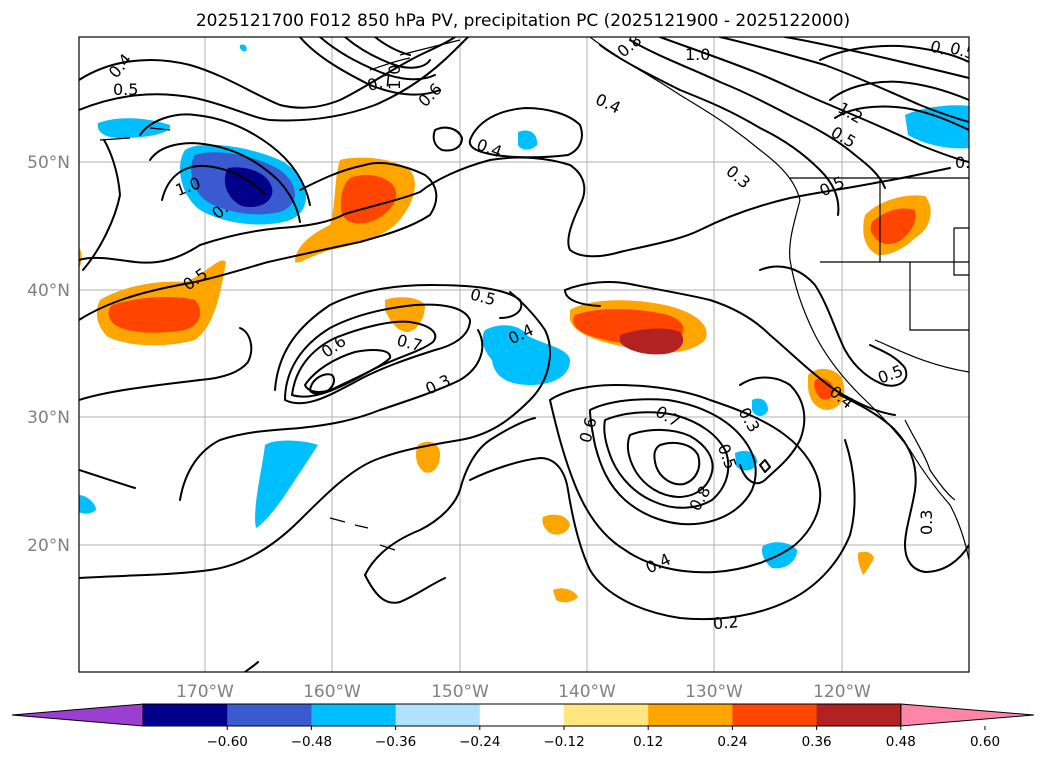 The image size is (1047, 765). I want to click on colorbar-tick-label: 0.60, so click(985, 742).